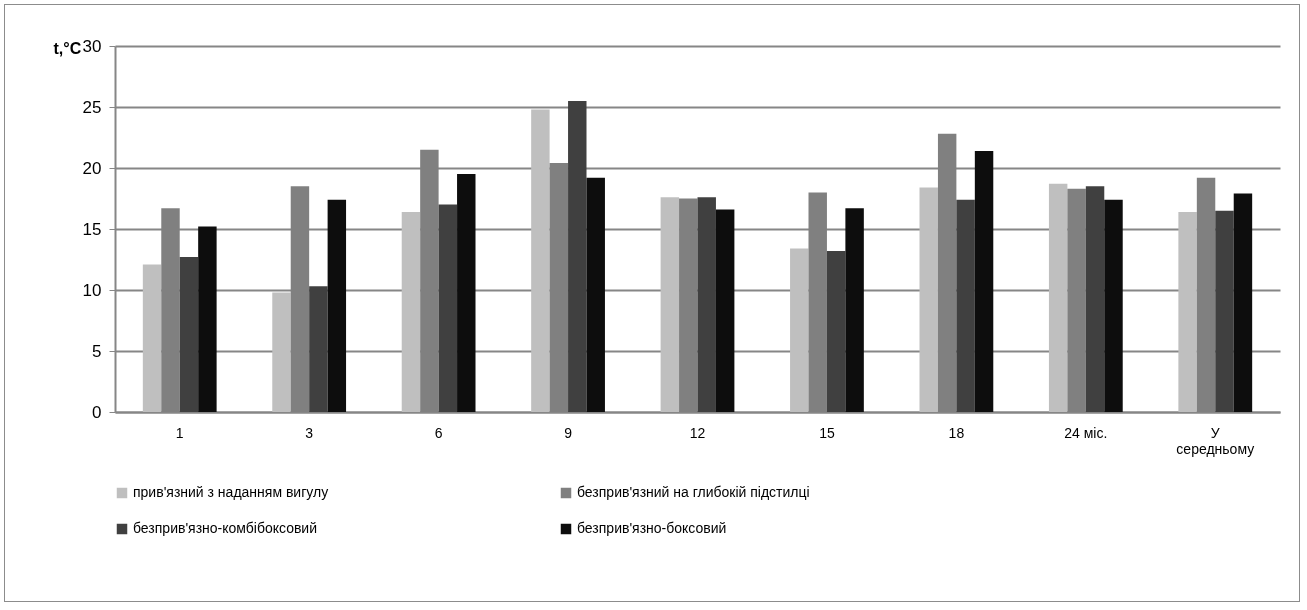 The width and height of the screenshot is (1307, 610). What do you see at coordinates (652, 528) in the screenshot?
I see `legend-label: безприв'язно-боксовий` at bounding box center [652, 528].